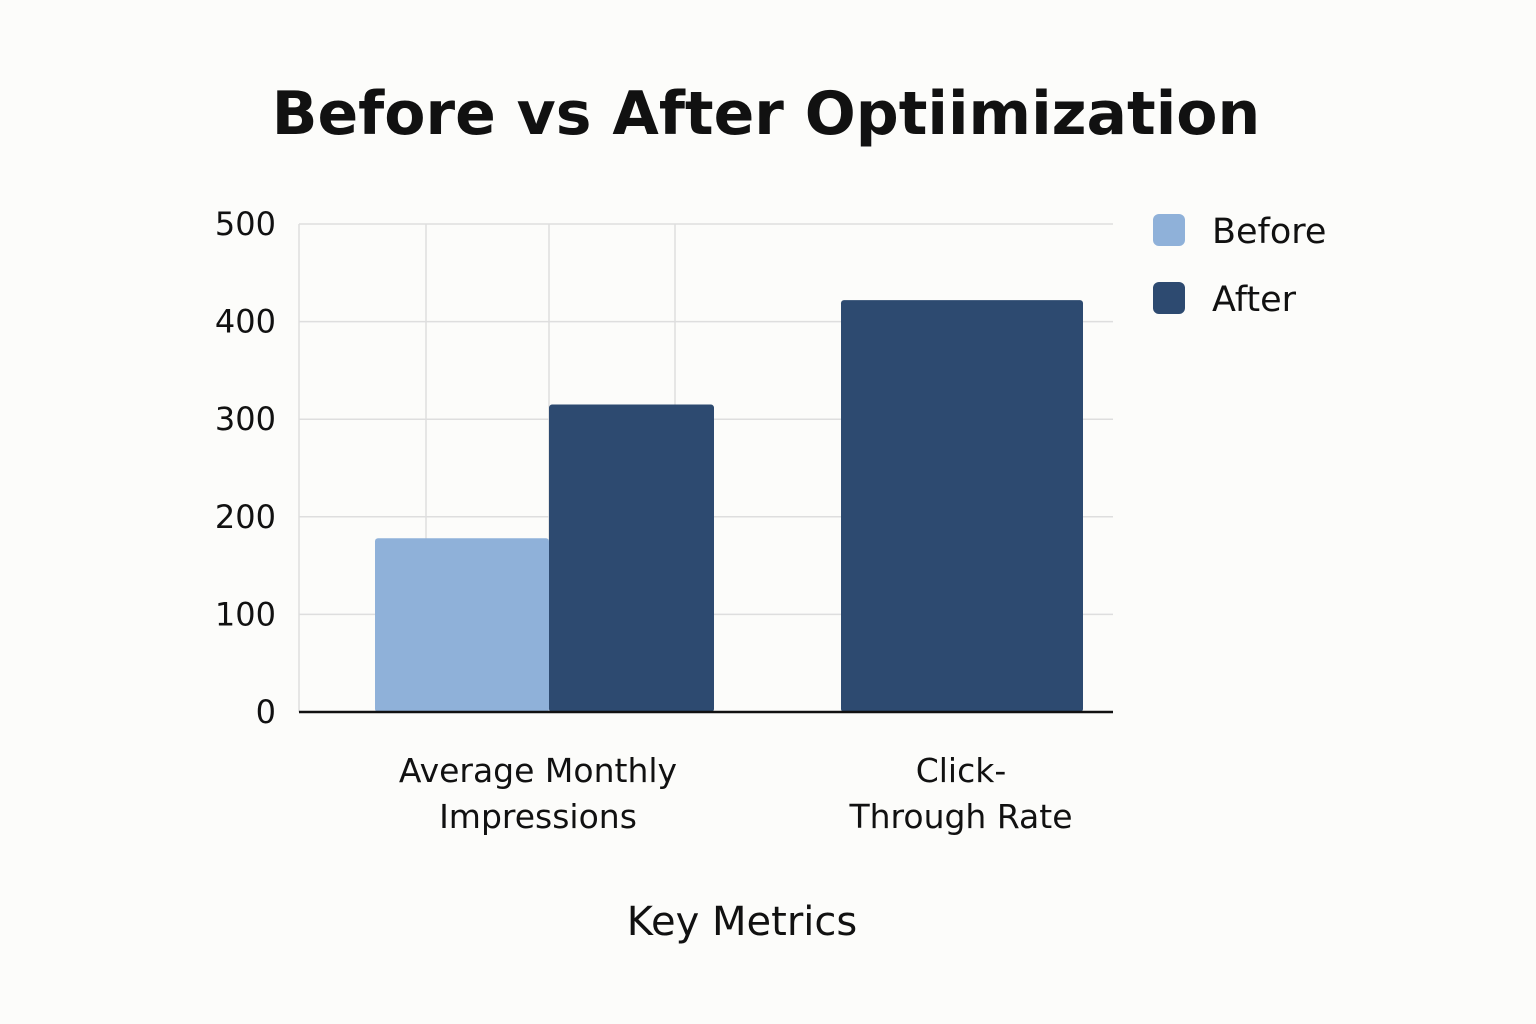 The image size is (1536, 1024). I want to click on legend-swatch-before, so click(1169, 230).